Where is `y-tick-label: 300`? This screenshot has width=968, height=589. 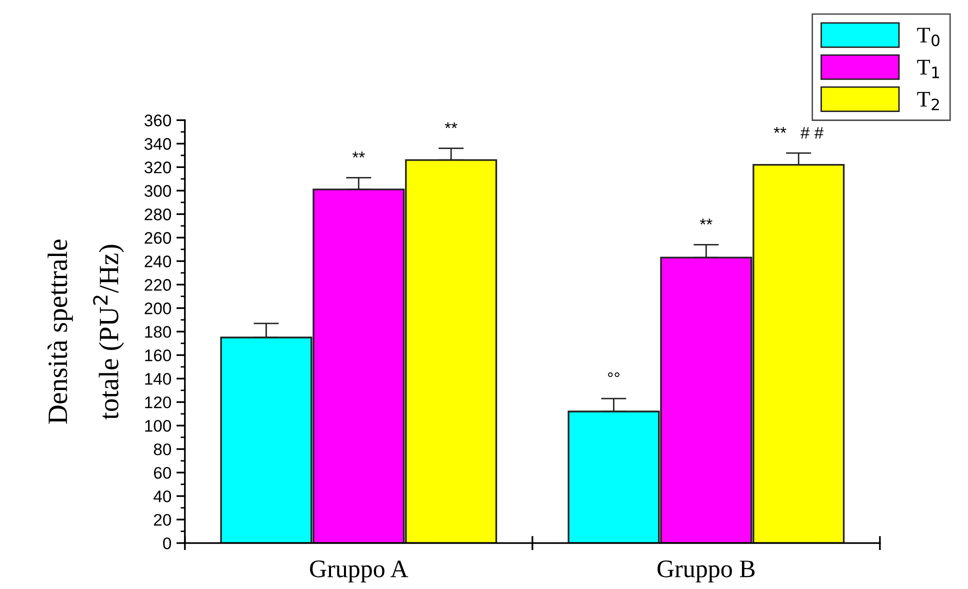
y-tick-label: 300 is located at coordinates (158, 191).